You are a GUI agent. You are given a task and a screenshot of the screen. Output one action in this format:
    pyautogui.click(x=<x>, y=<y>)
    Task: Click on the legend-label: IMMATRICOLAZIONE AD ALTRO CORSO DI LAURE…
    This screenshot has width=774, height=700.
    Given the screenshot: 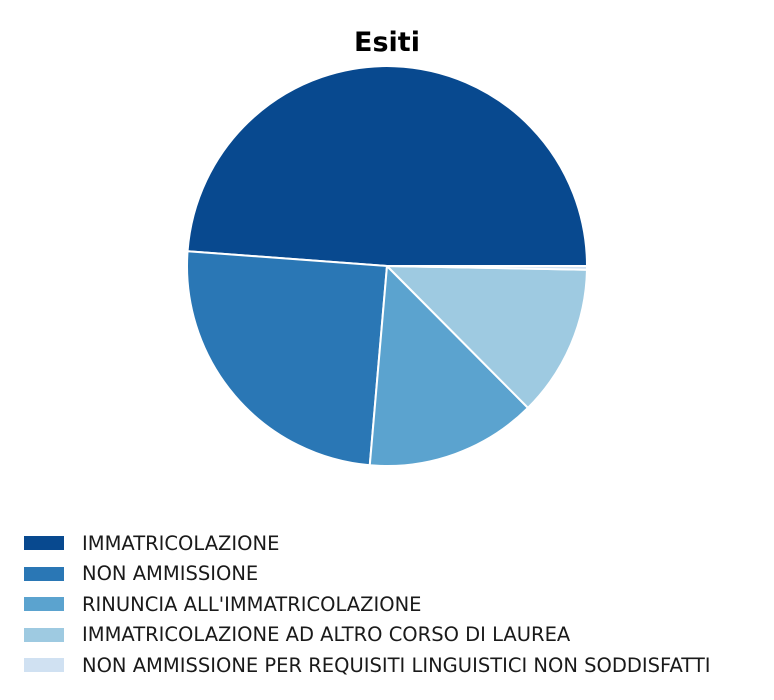 What is the action you would take?
    pyautogui.click(x=326, y=635)
    